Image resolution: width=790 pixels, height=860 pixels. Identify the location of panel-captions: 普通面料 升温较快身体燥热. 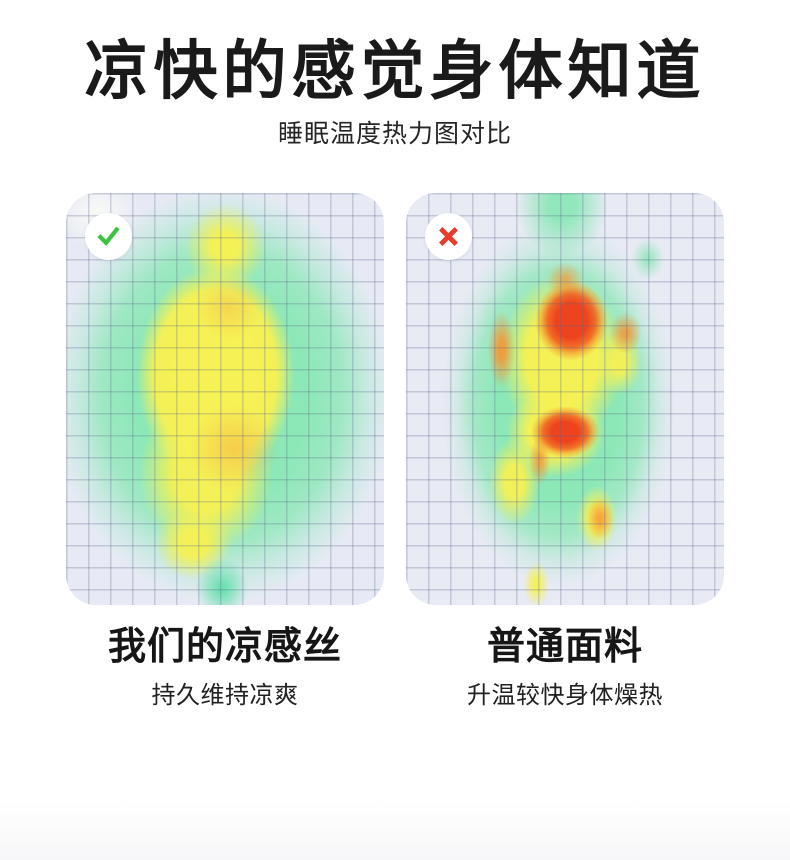
(565, 668).